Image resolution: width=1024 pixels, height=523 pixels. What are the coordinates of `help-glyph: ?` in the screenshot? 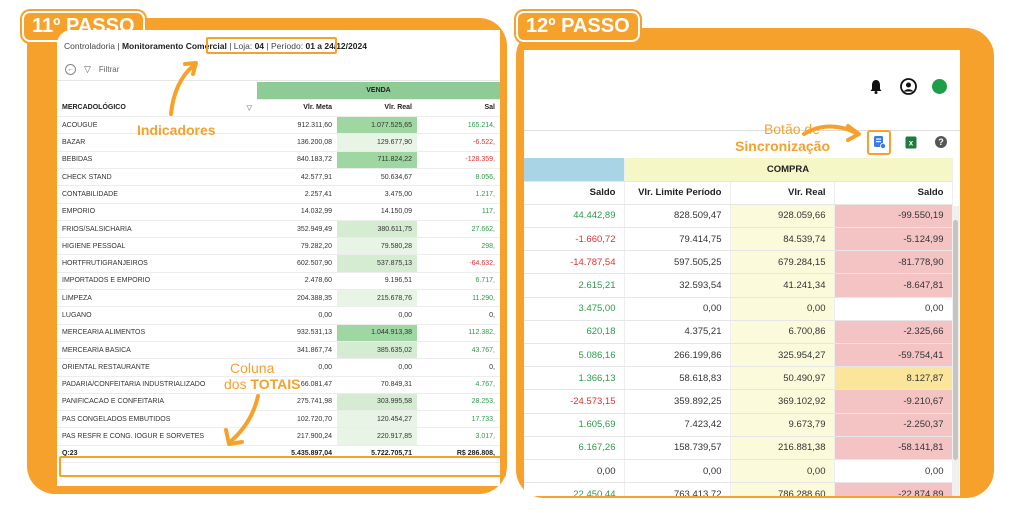 It's located at (941, 142).